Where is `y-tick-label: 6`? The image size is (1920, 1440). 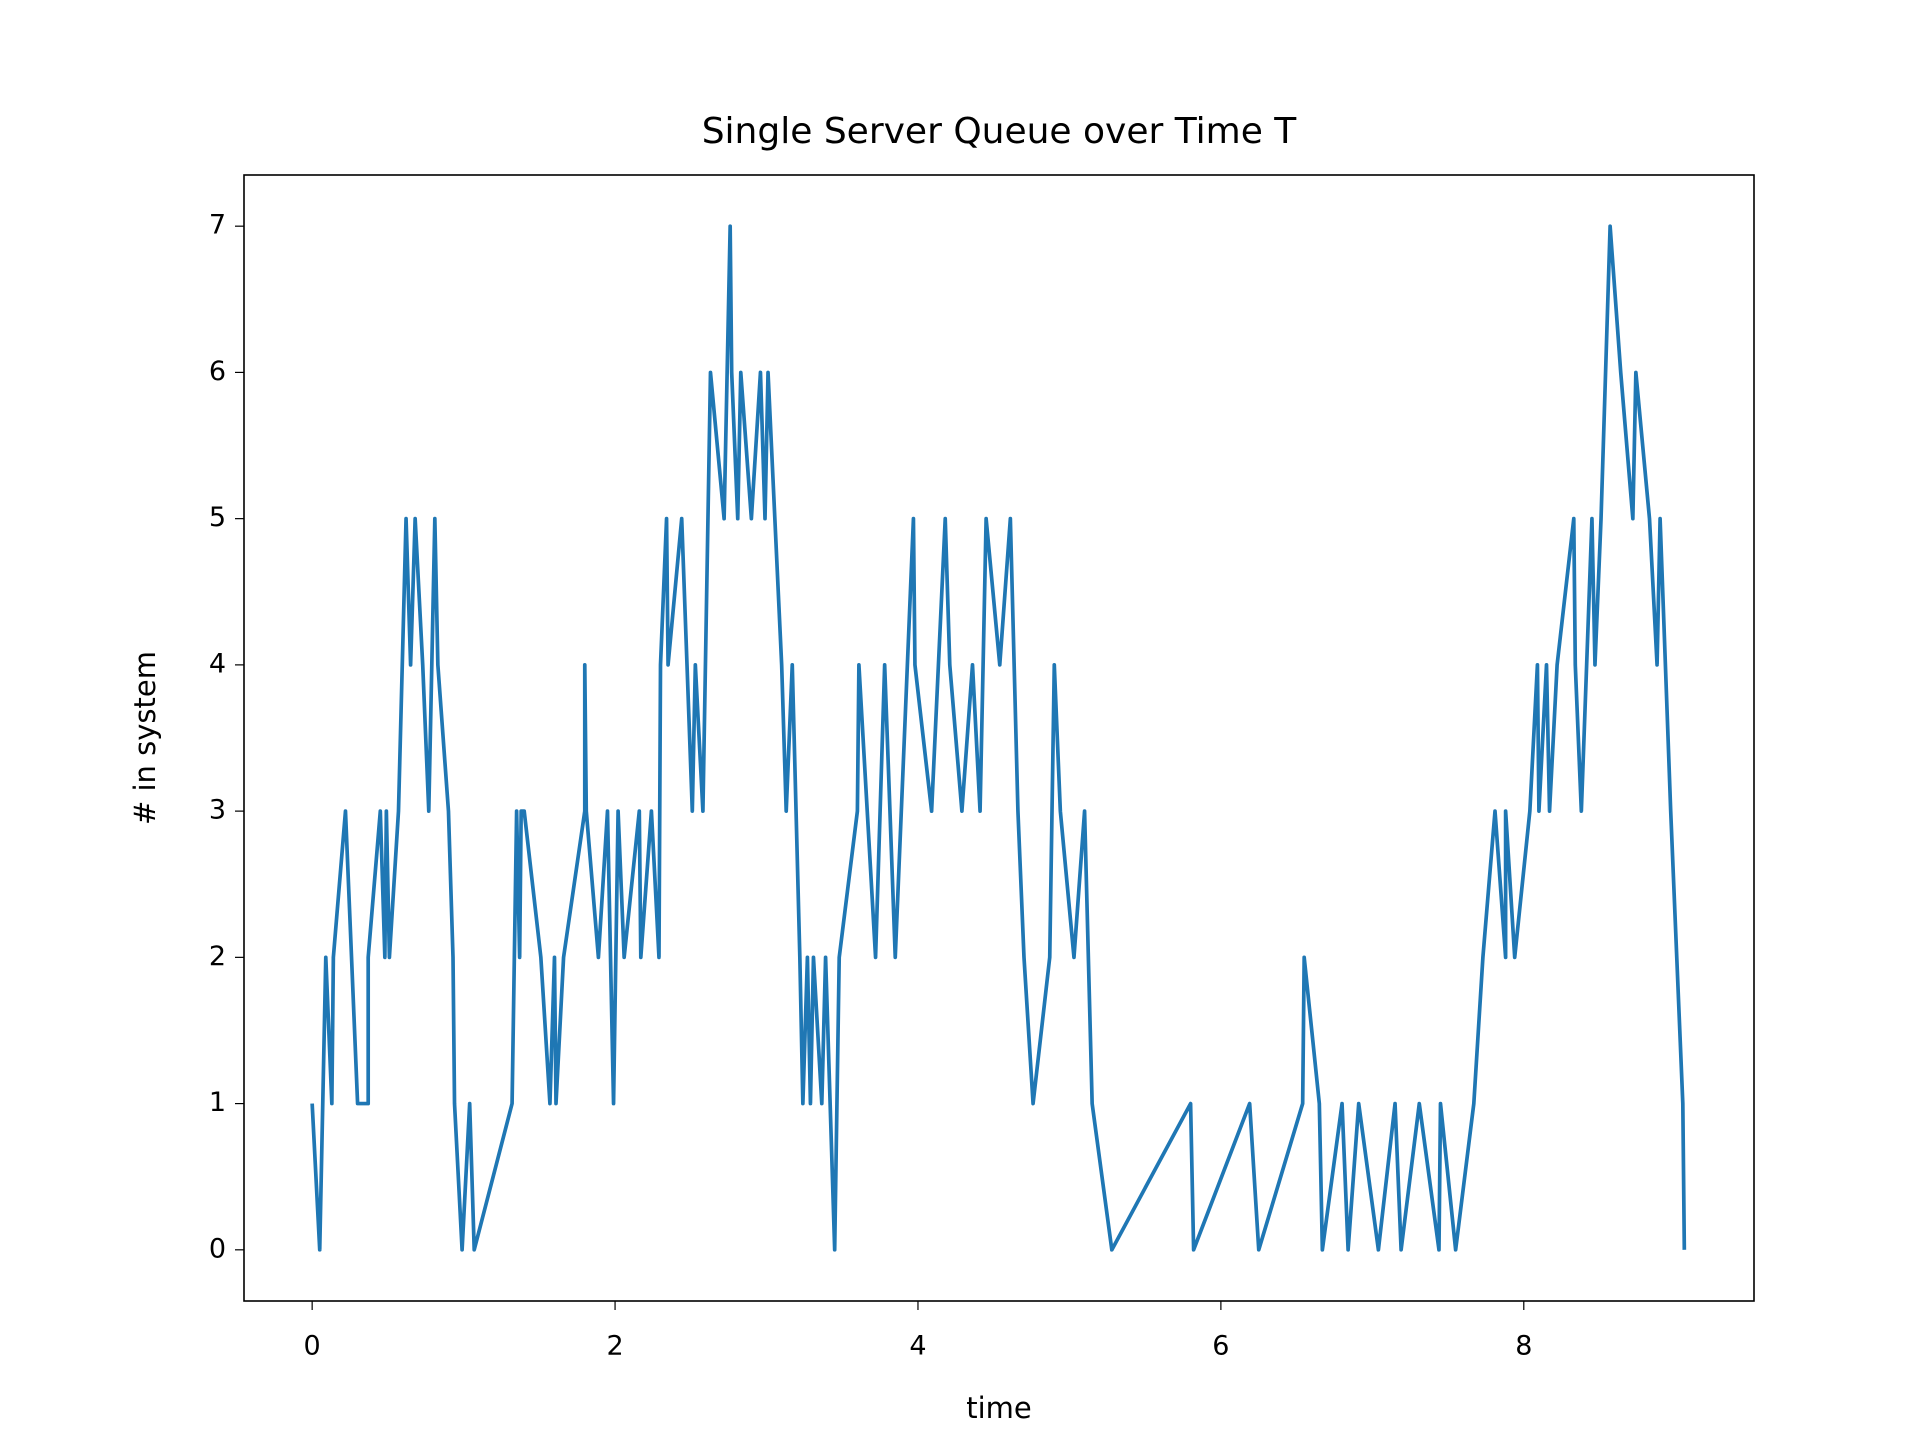
y-tick-label: 6 is located at coordinates (217, 371).